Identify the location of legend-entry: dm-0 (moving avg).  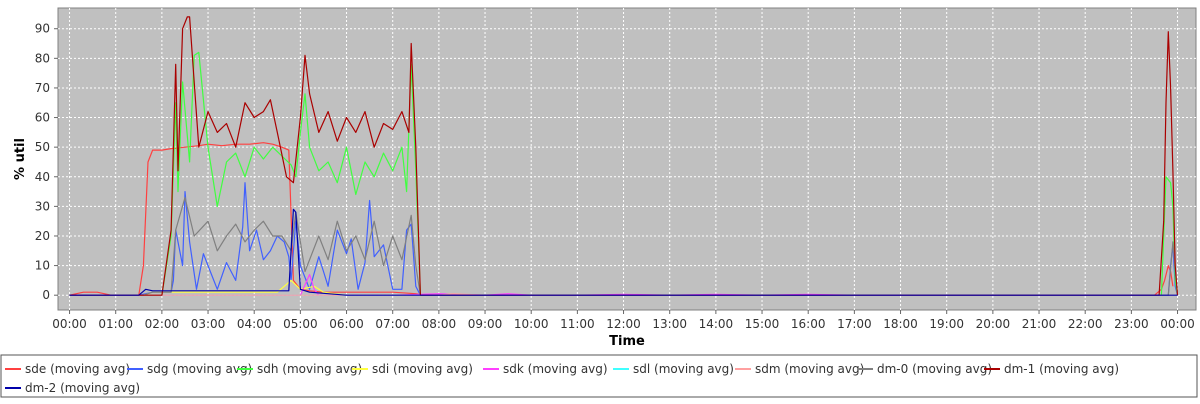
(934, 369).